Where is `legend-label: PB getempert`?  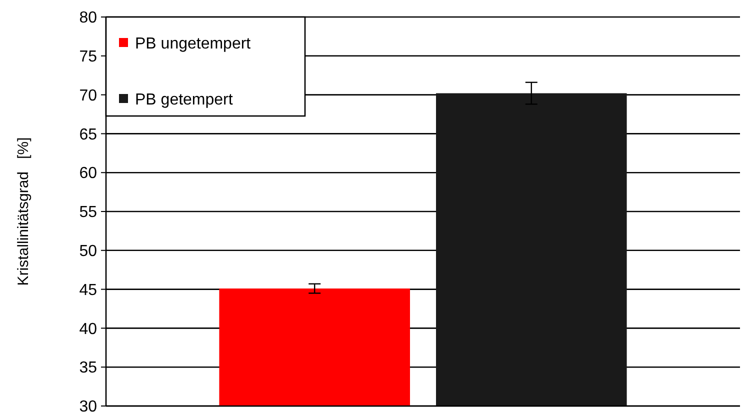
legend-label: PB getempert is located at coordinates (184, 100).